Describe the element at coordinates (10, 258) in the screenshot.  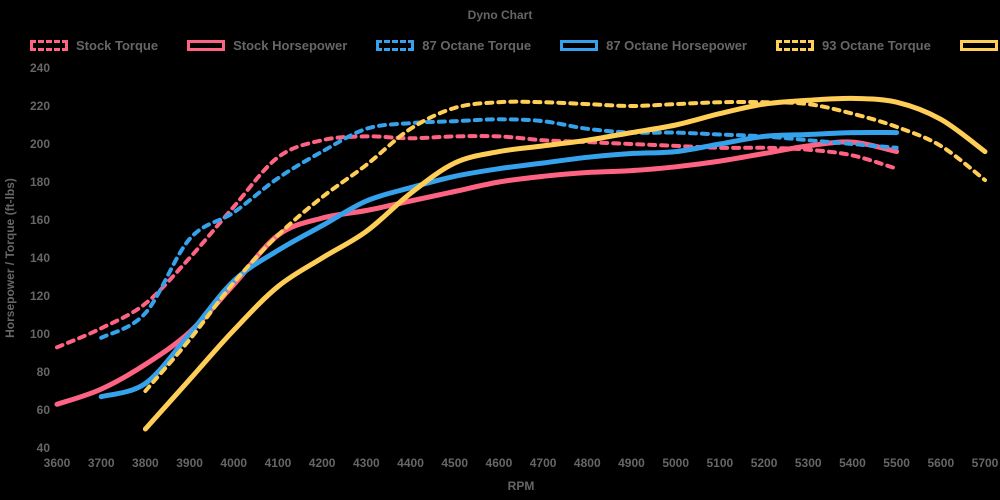
I see `y-axis-label: Horsepower / Torque (ft-lbs)` at that location.